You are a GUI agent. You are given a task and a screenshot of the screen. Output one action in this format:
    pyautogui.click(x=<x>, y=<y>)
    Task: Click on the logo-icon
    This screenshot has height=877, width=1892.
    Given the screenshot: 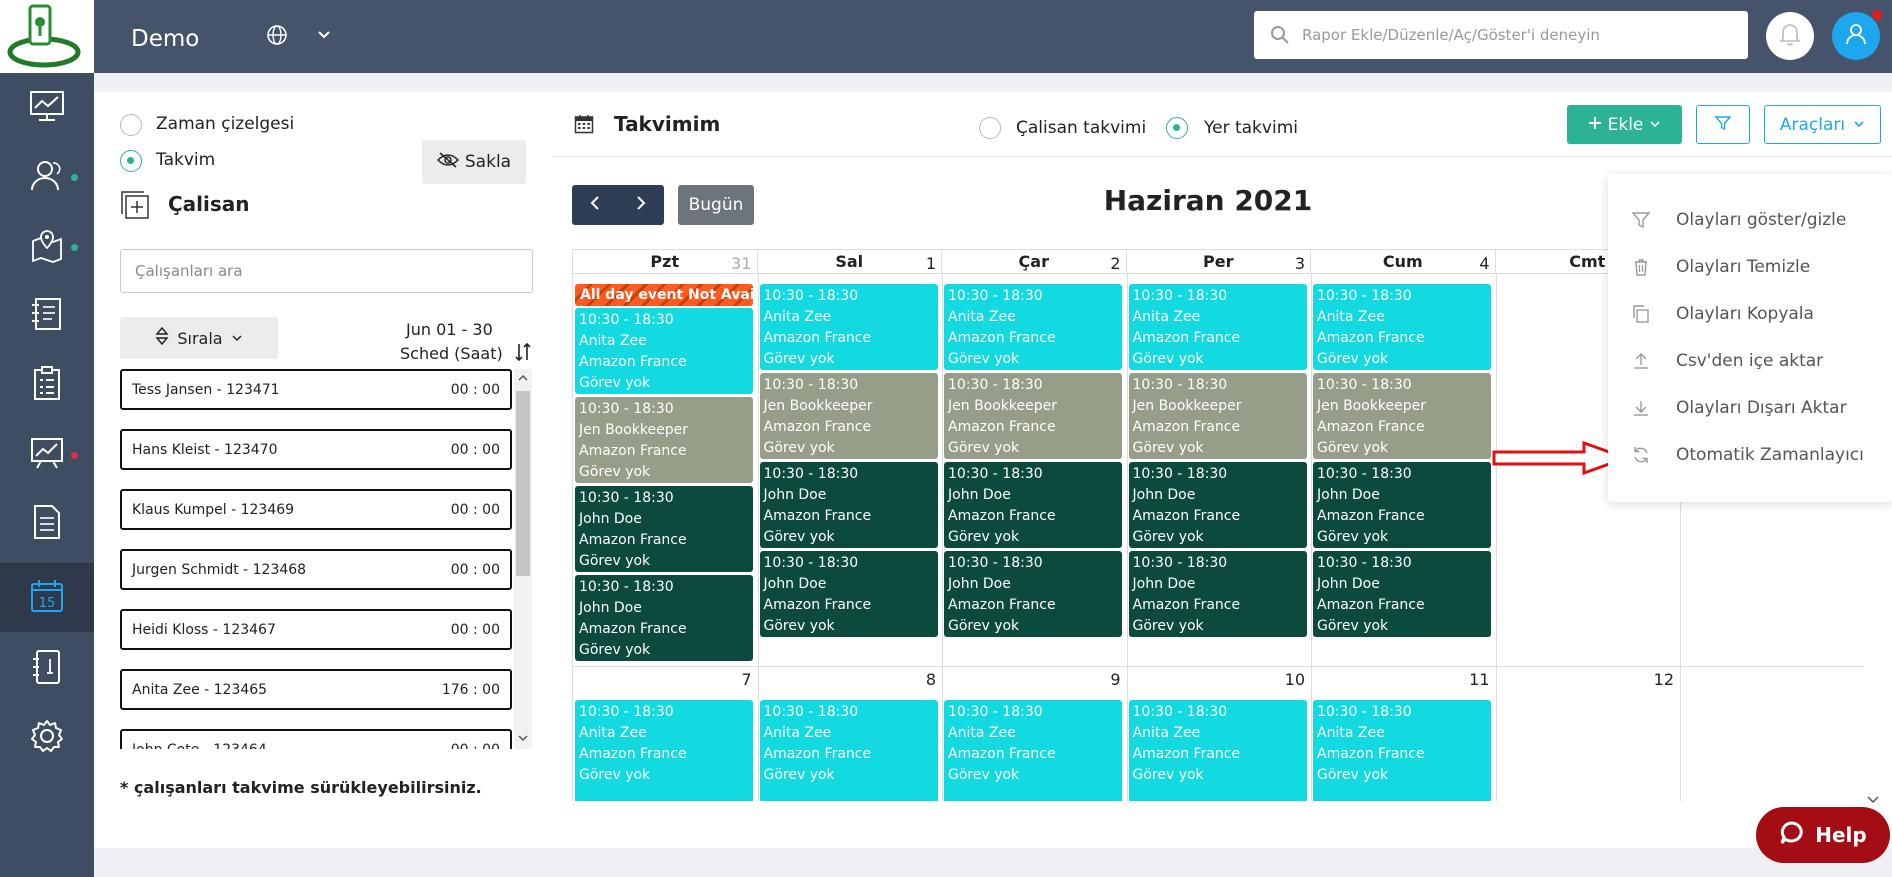 What is the action you would take?
    pyautogui.click(x=44, y=36)
    